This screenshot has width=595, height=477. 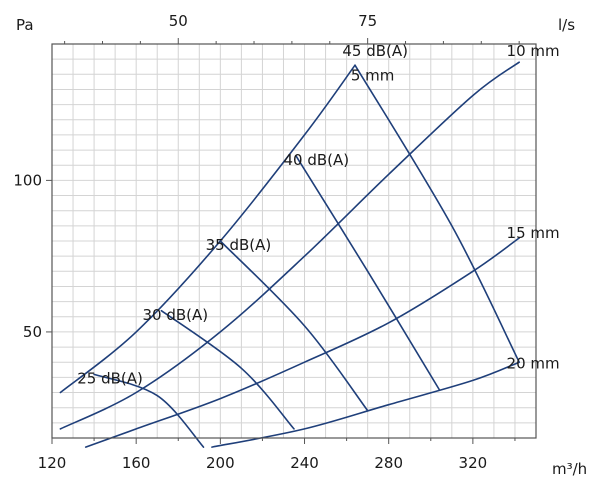 I want to click on x2-axis-tick-label: 50, so click(x=178, y=21).